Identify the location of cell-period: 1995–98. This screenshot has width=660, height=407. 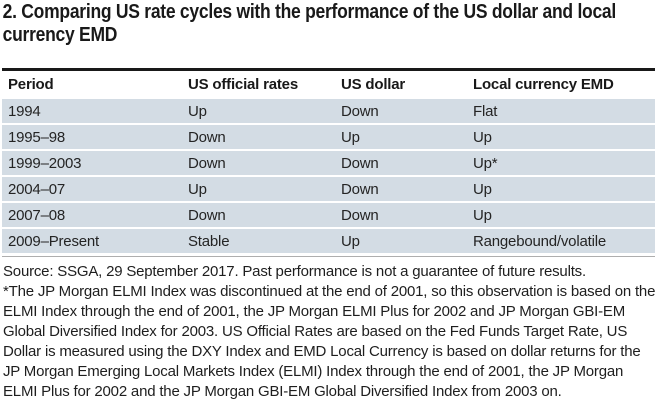
(36, 137).